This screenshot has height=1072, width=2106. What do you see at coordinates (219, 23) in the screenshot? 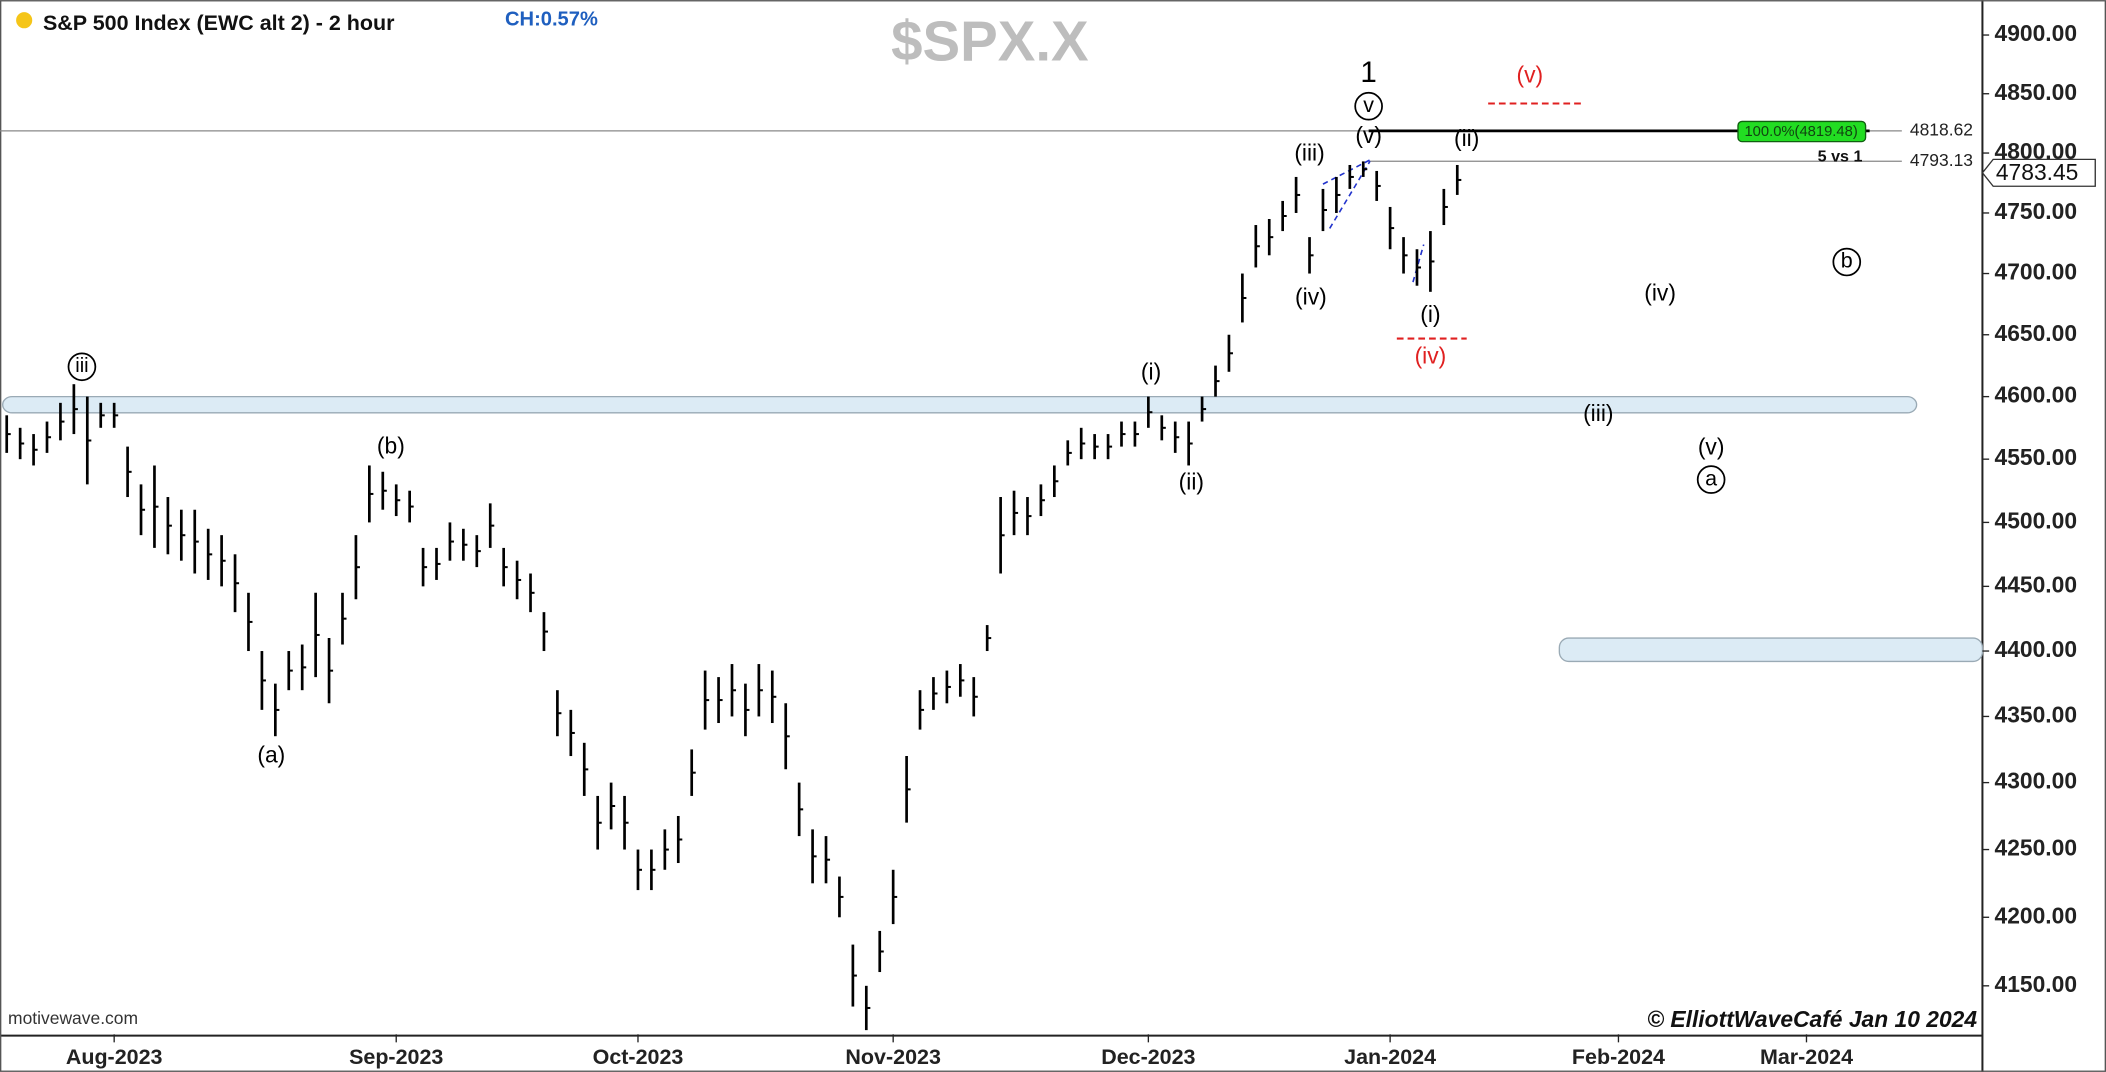
I see `chart-title: S&P 500 Index (EWC alt 2) - 2 hour` at bounding box center [219, 23].